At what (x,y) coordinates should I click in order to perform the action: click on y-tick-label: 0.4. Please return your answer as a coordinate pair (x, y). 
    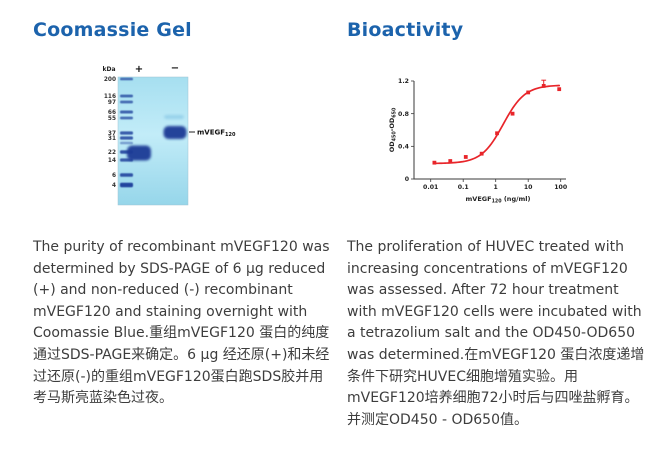
    Looking at the image, I should click on (404, 147).